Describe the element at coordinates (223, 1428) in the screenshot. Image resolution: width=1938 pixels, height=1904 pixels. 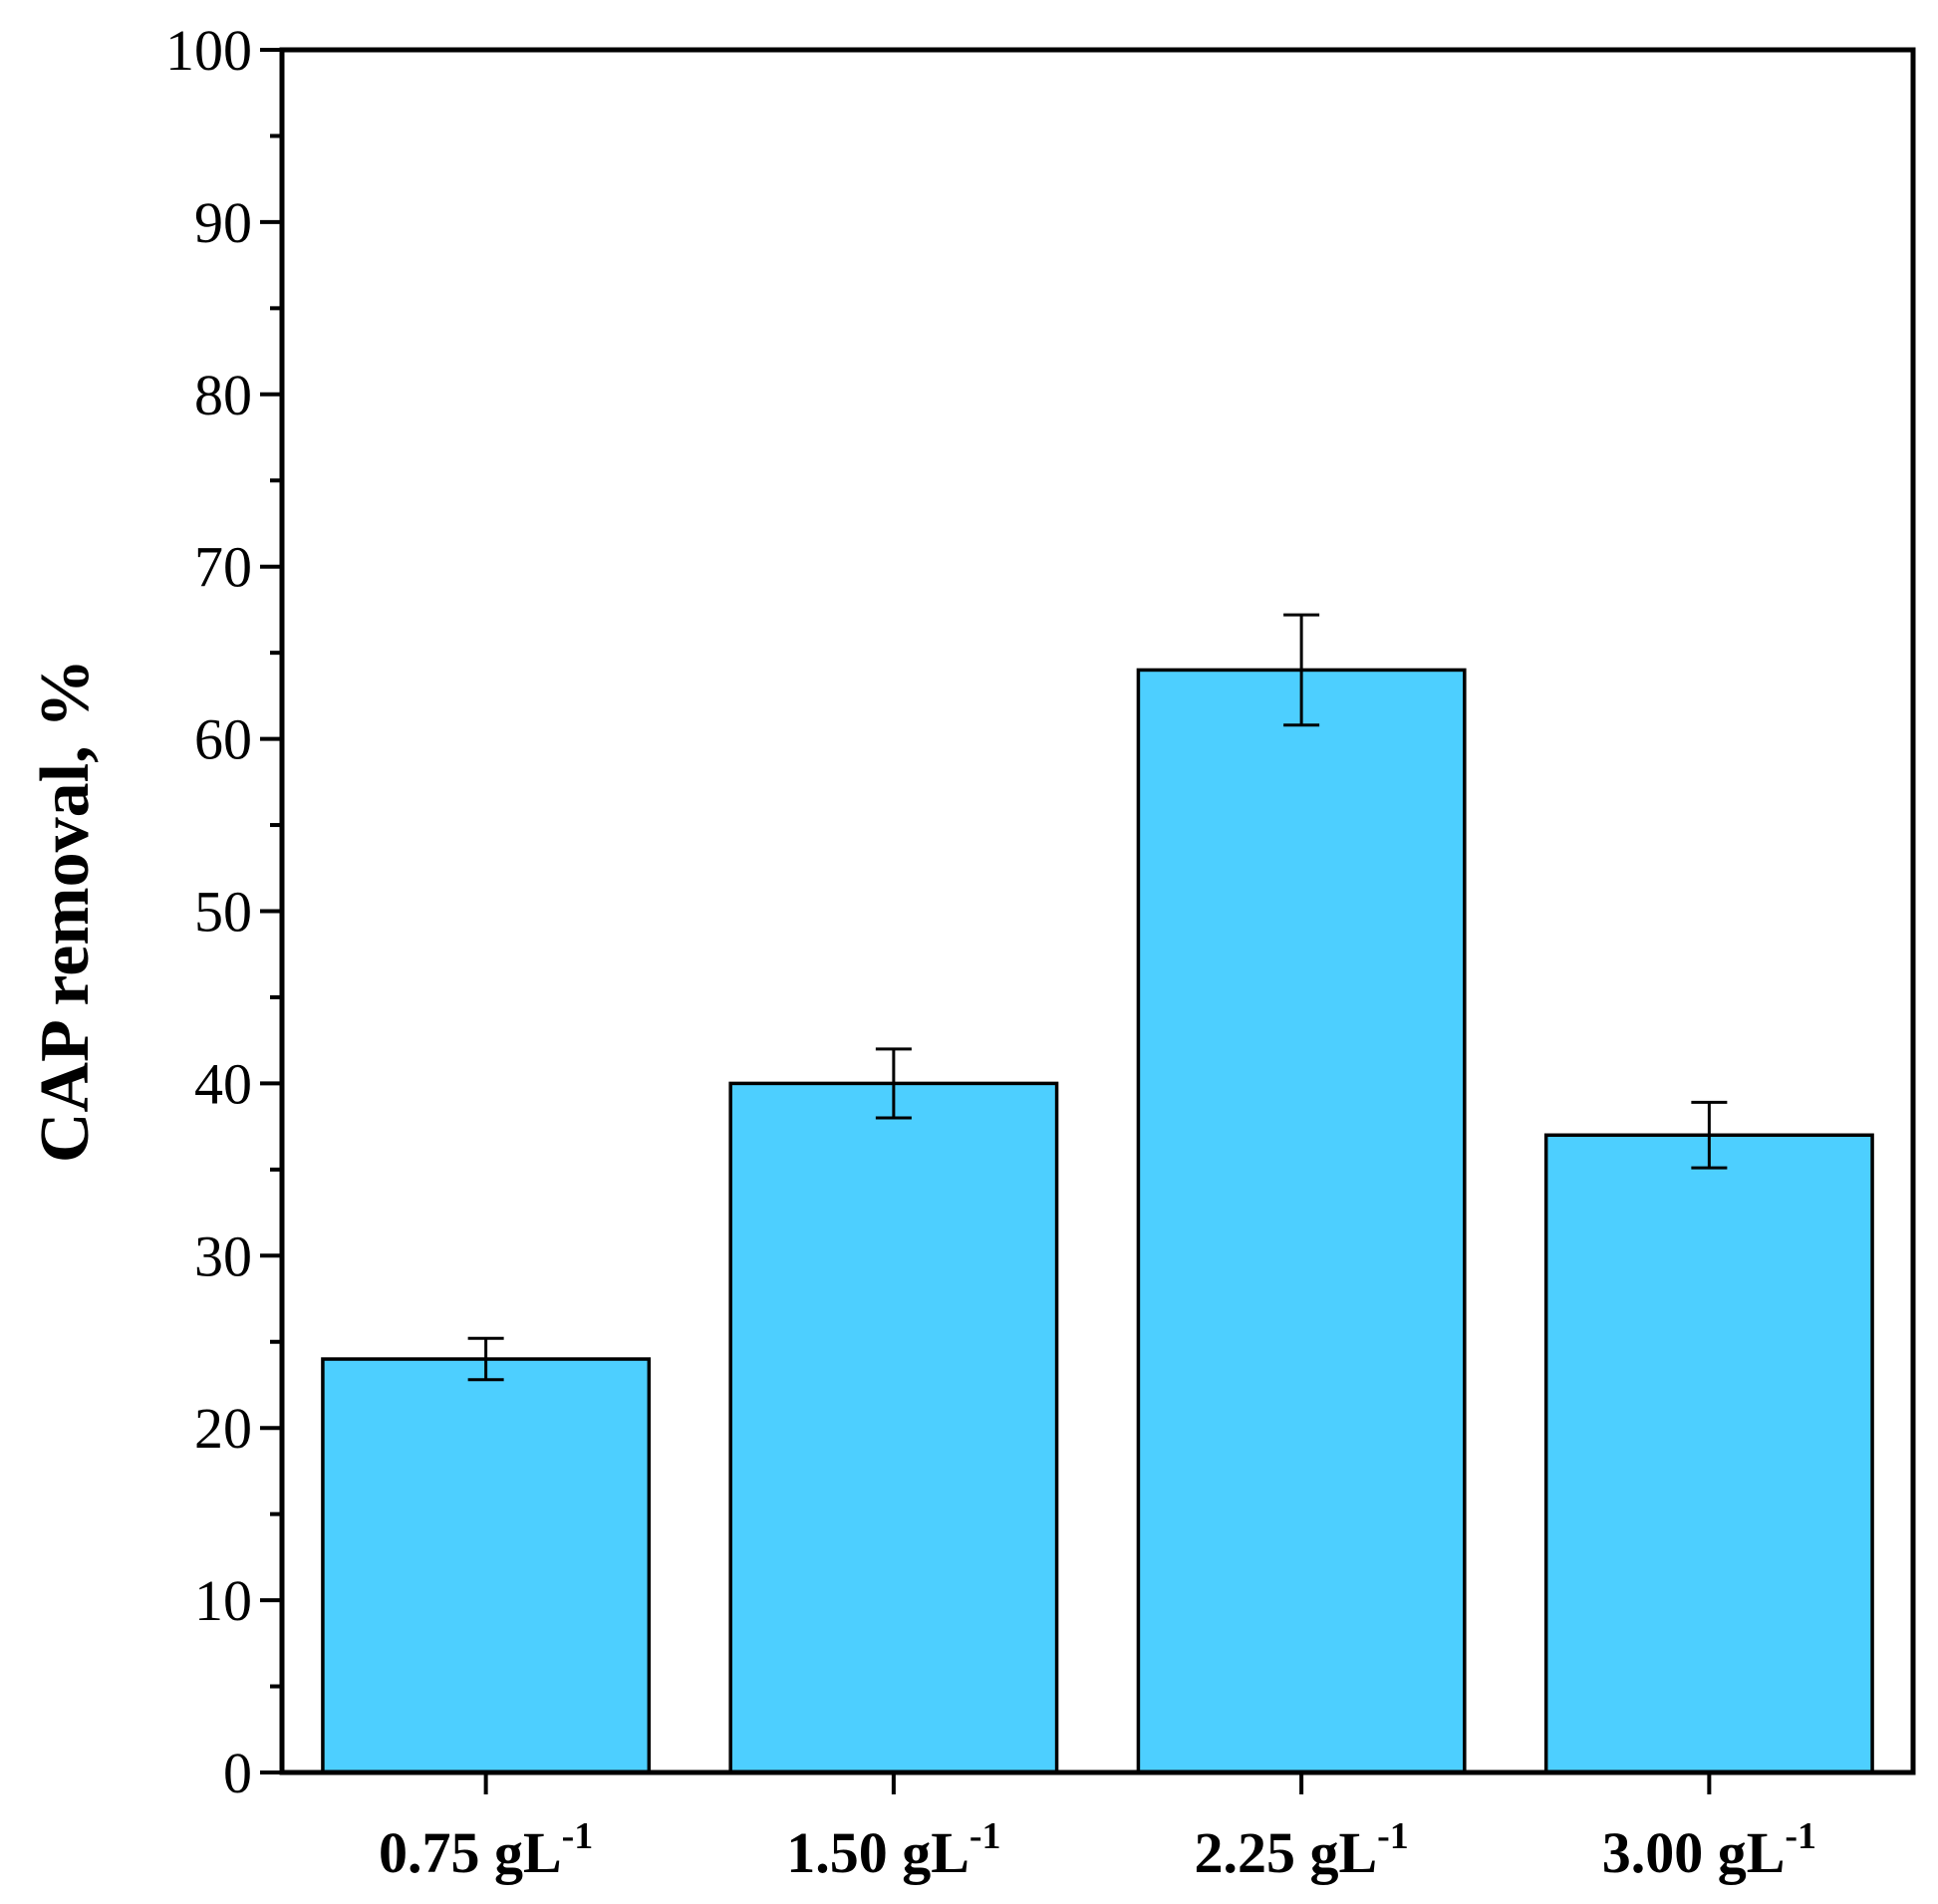
I see `y-tick-label-20: 20` at that location.